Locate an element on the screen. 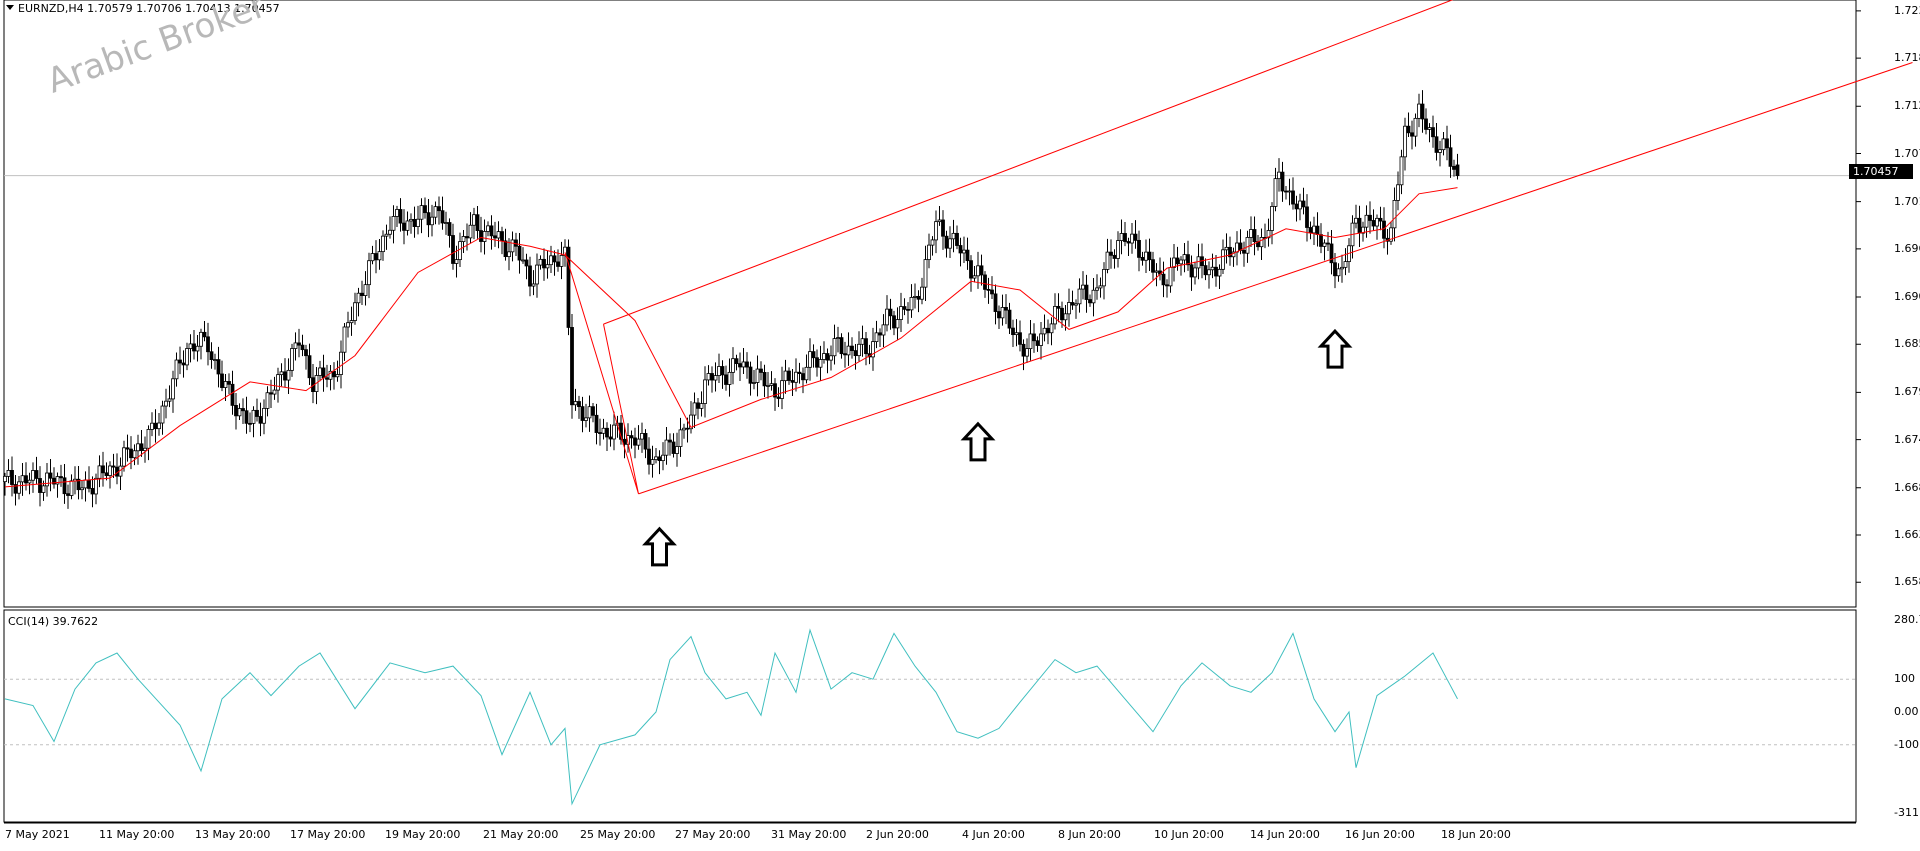 This screenshot has height=851, width=1920. time-tick-label: 13 May 20:00 is located at coordinates (233, 834).